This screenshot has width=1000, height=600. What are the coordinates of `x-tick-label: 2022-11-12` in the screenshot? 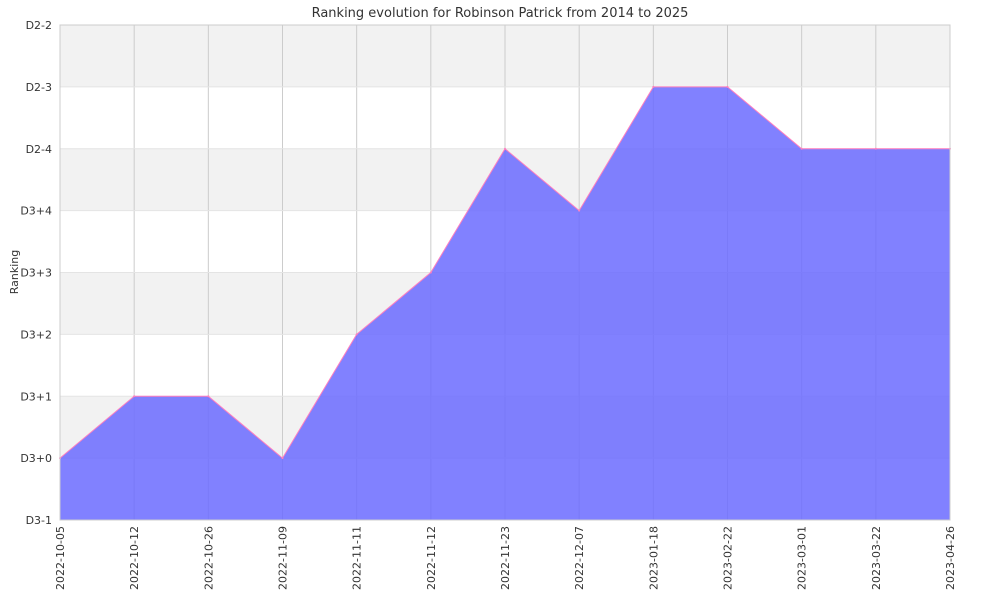 It's located at (431, 558).